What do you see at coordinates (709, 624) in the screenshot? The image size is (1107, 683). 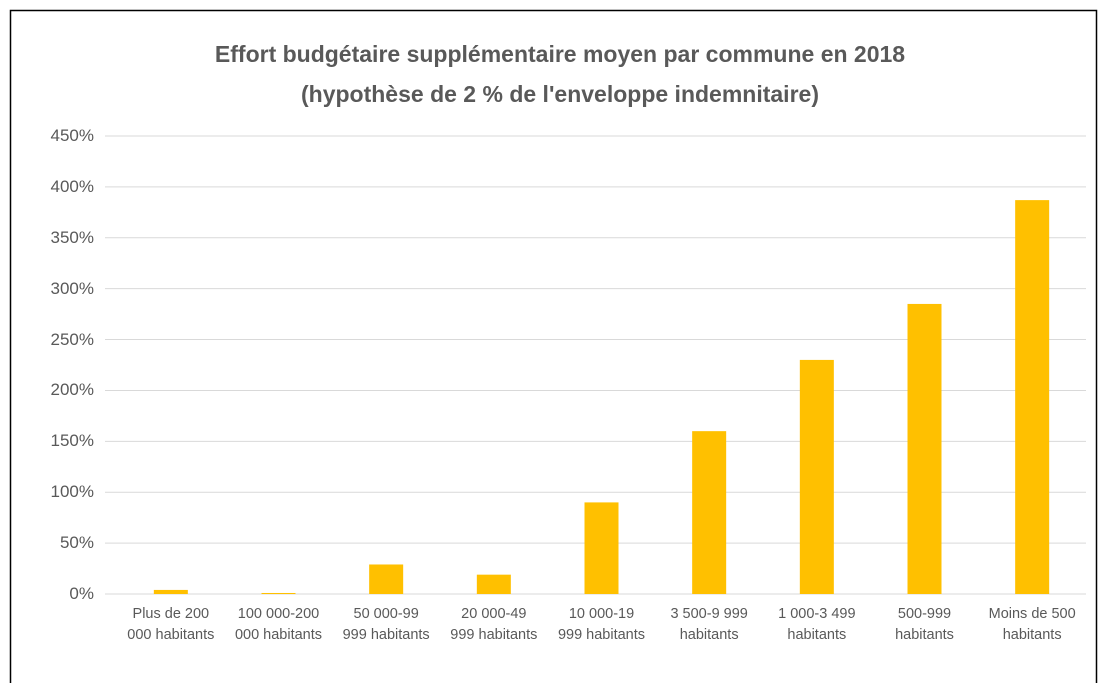 I see `x-tick-label: 3 500-9 999 habitants` at bounding box center [709, 624].